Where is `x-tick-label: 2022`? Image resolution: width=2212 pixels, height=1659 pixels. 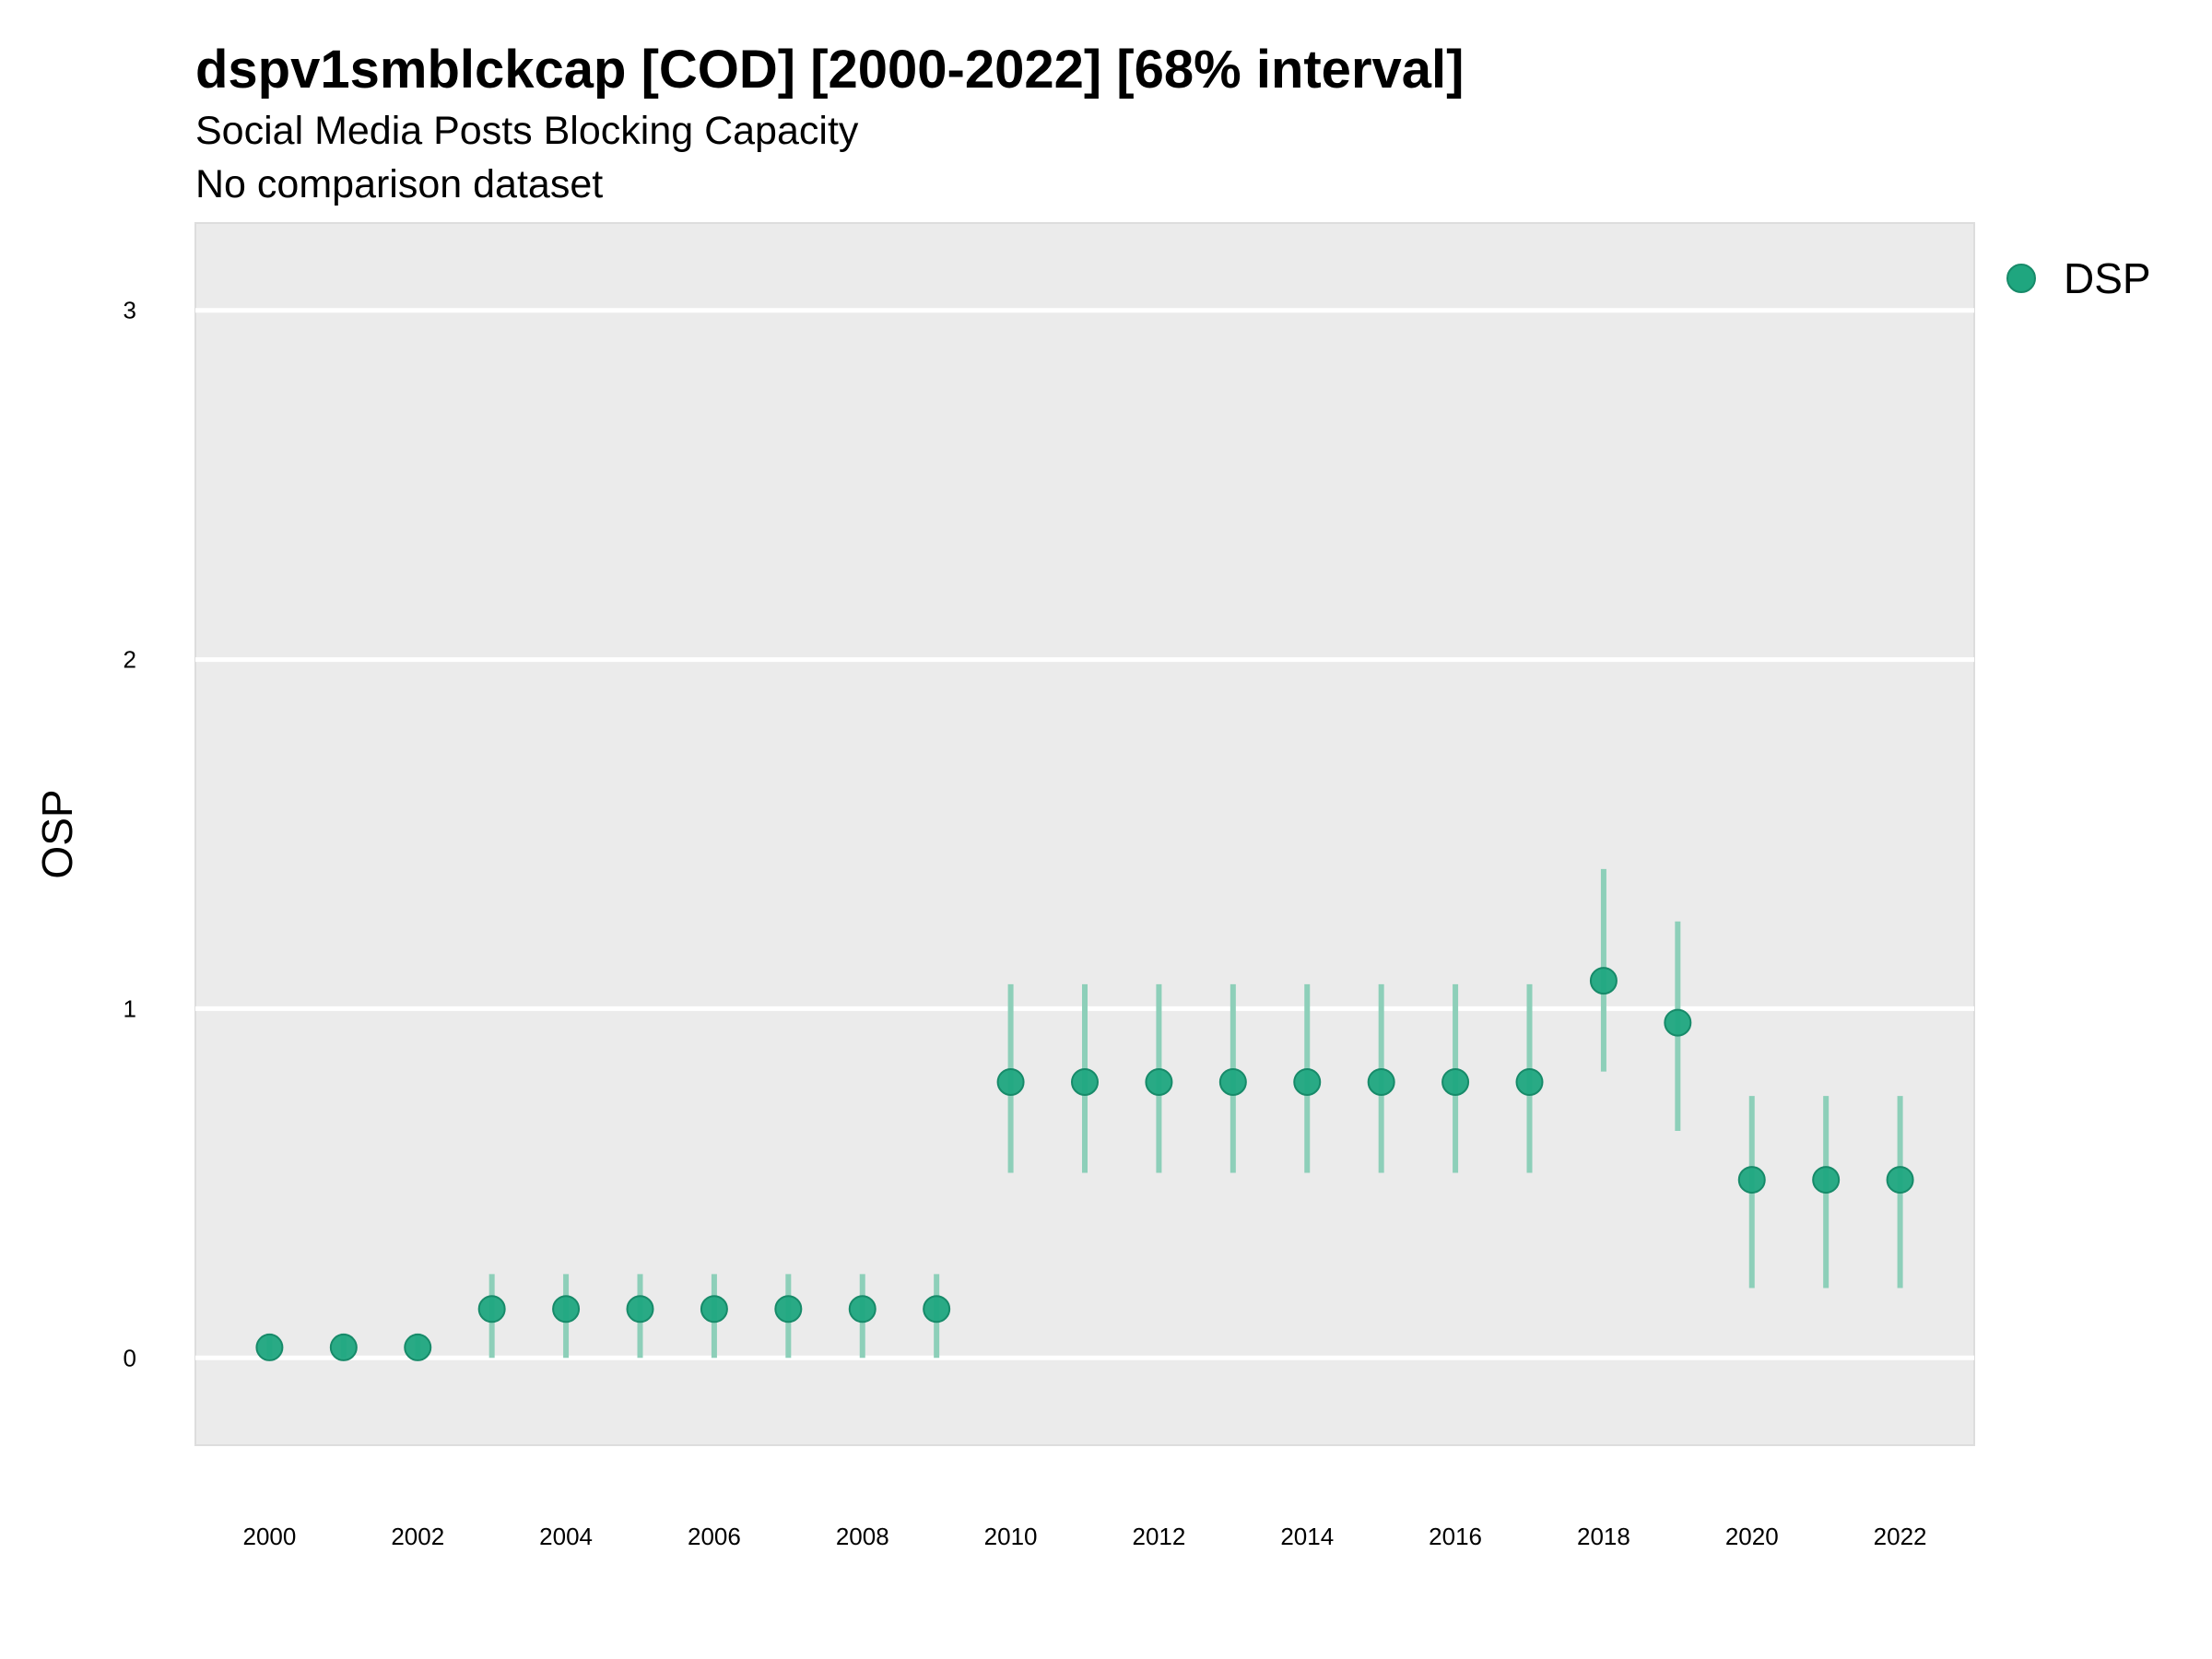 x-tick-label: 2022 is located at coordinates (1900, 1536).